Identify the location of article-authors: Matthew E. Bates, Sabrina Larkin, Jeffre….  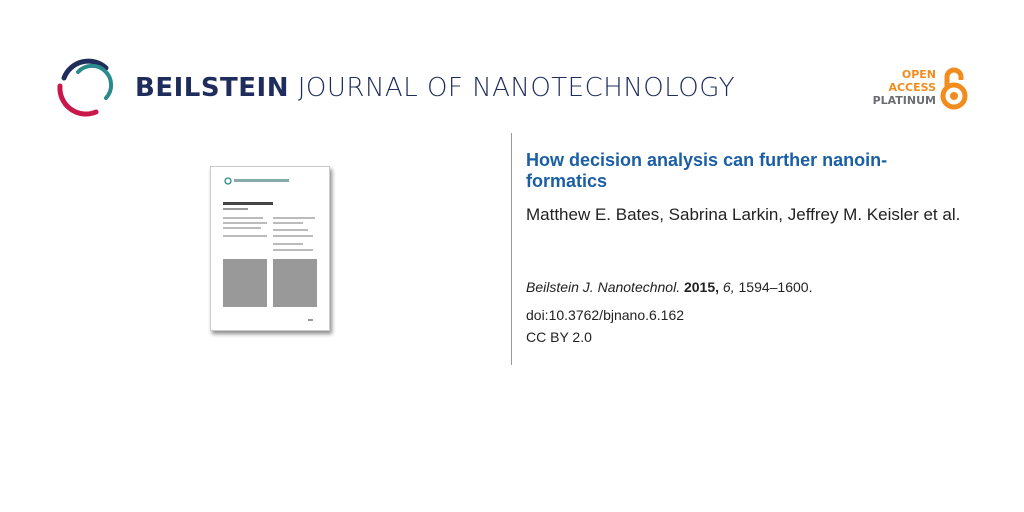
(743, 214).